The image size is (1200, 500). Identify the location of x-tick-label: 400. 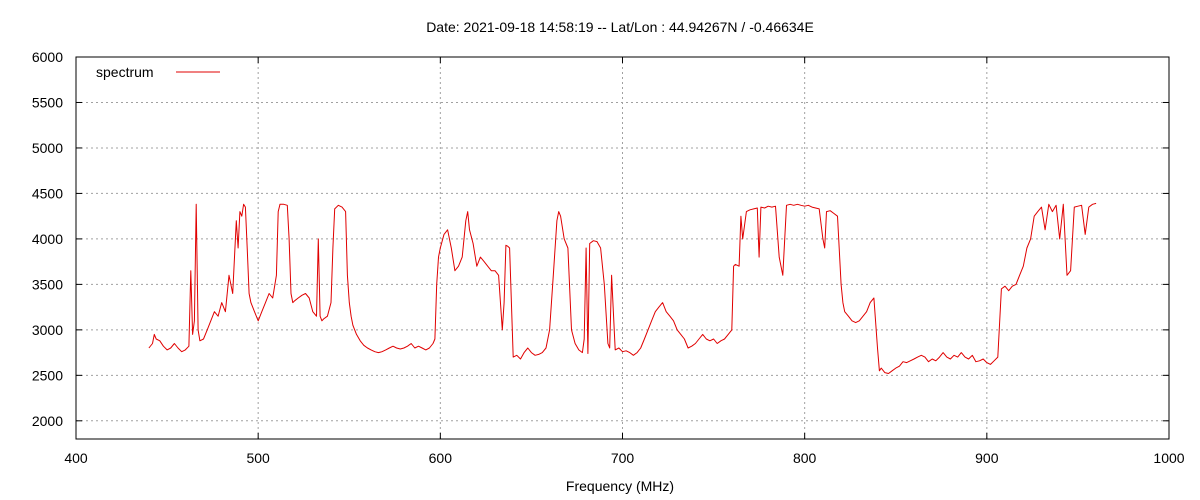
(76, 458).